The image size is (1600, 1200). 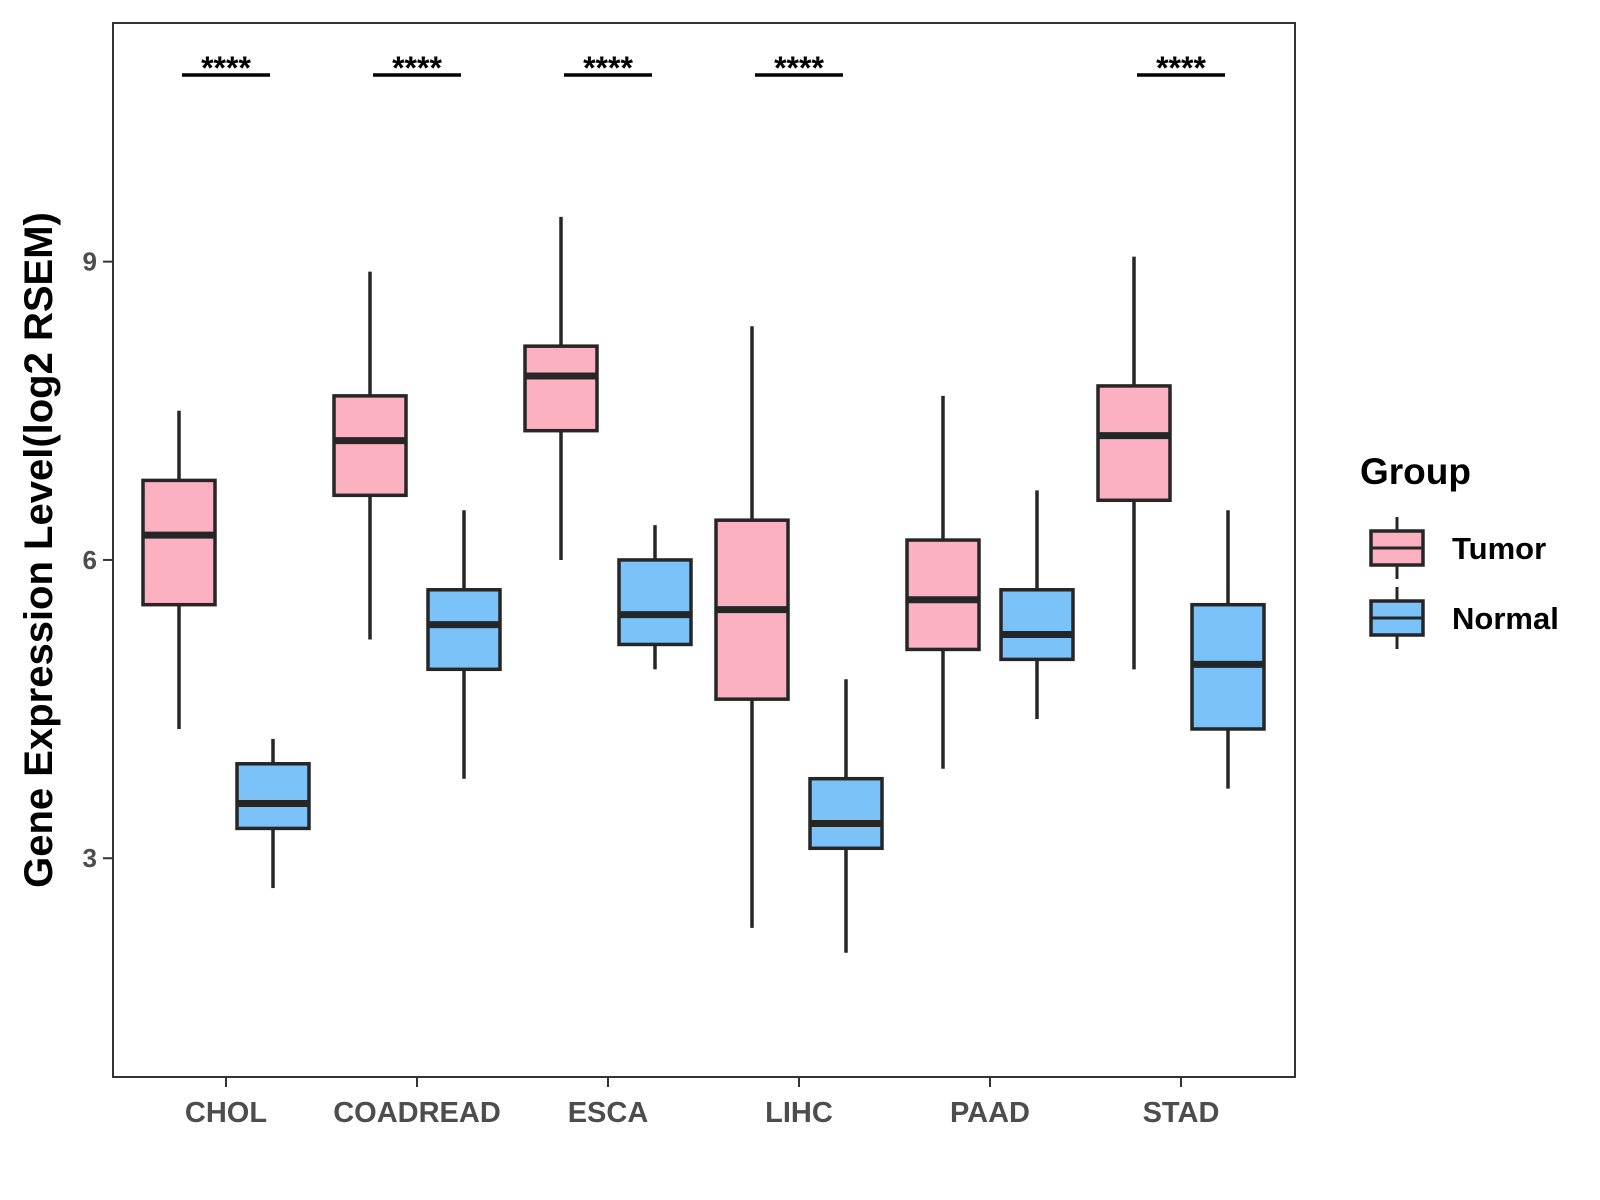 I want to click on box-normal-esca, so click(x=655, y=597).